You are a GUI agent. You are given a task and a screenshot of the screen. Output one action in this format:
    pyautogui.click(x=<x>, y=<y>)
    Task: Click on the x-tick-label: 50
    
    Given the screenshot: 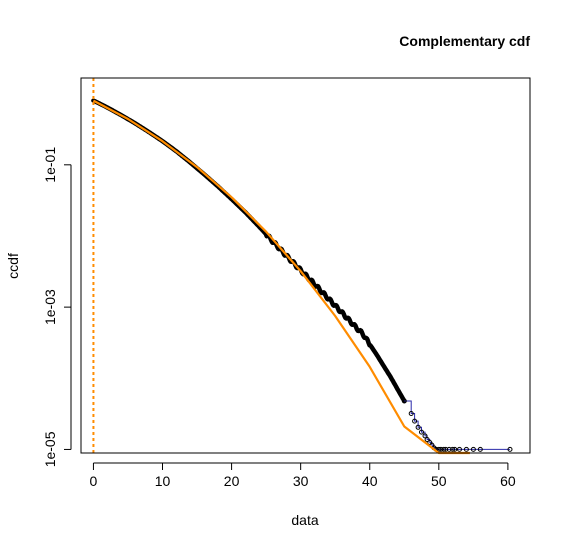 What is the action you would take?
    pyautogui.click(x=439, y=481)
    